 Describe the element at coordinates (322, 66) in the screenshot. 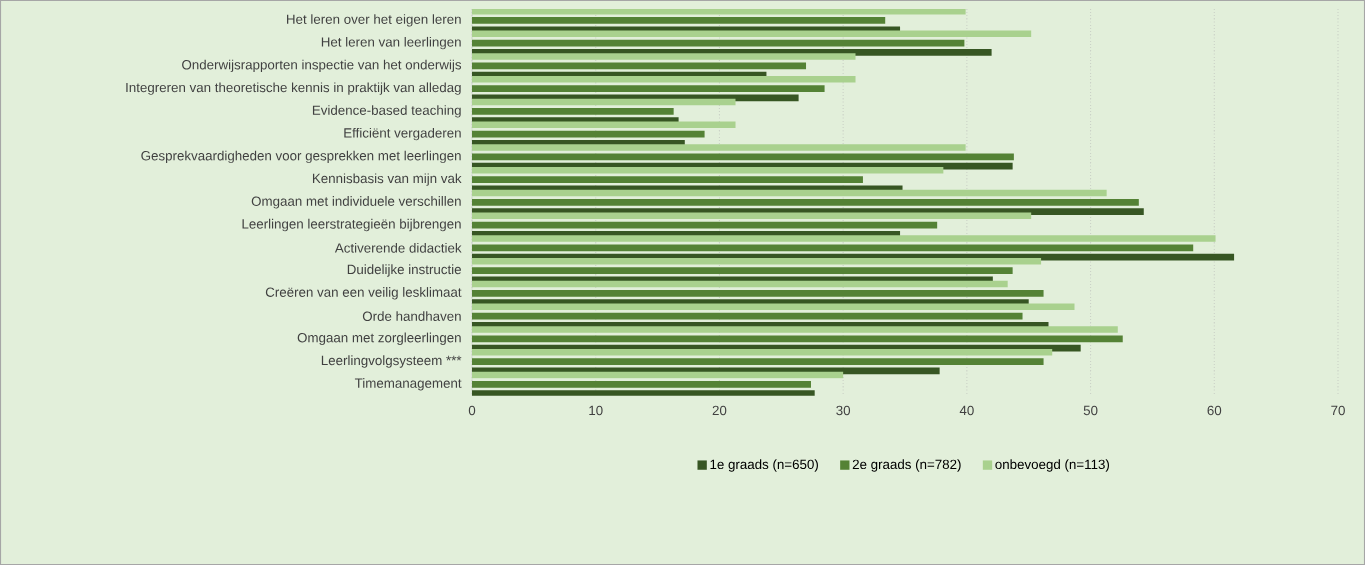

I see `y-tick-label: Onderwijsrapporten inspectie van het onderwijs` at that location.